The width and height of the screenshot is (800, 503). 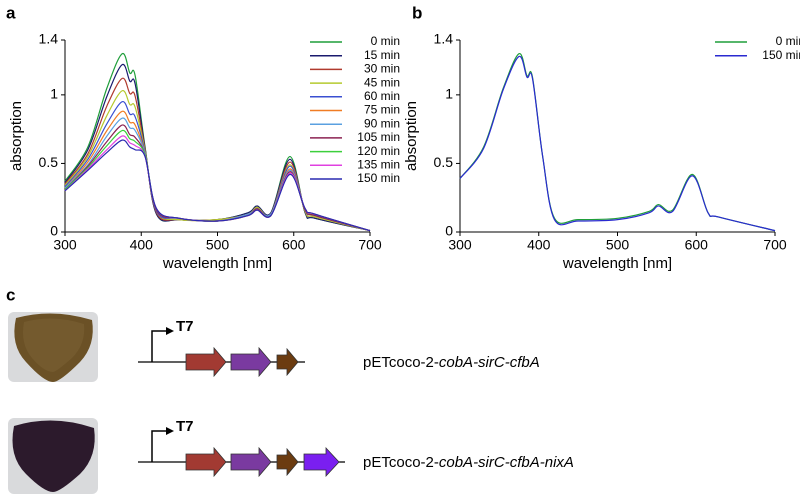 I want to click on legend-label: 45 min, so click(x=382, y=82).